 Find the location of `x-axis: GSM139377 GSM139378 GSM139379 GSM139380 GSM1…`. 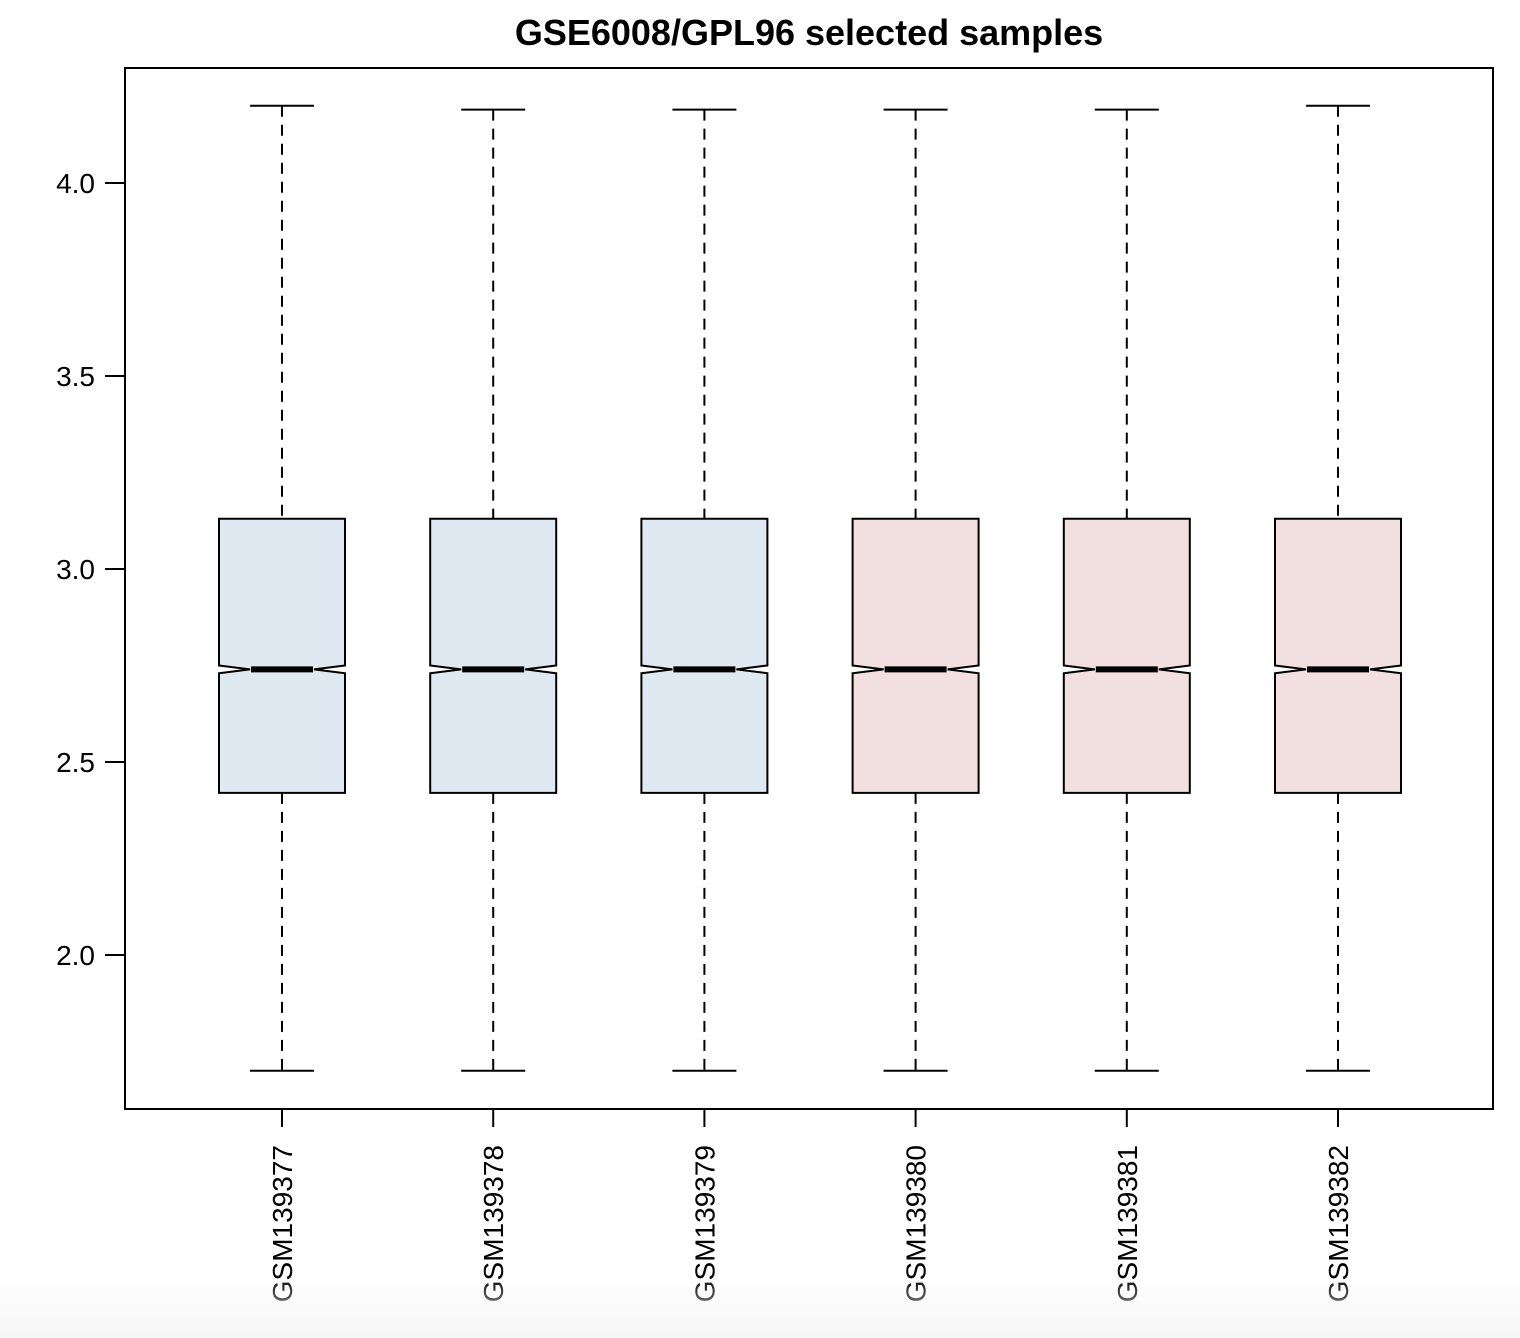

x-axis: GSM139377 GSM139378 GSM139379 GSM139380 GSM1… is located at coordinates (810, 1205).